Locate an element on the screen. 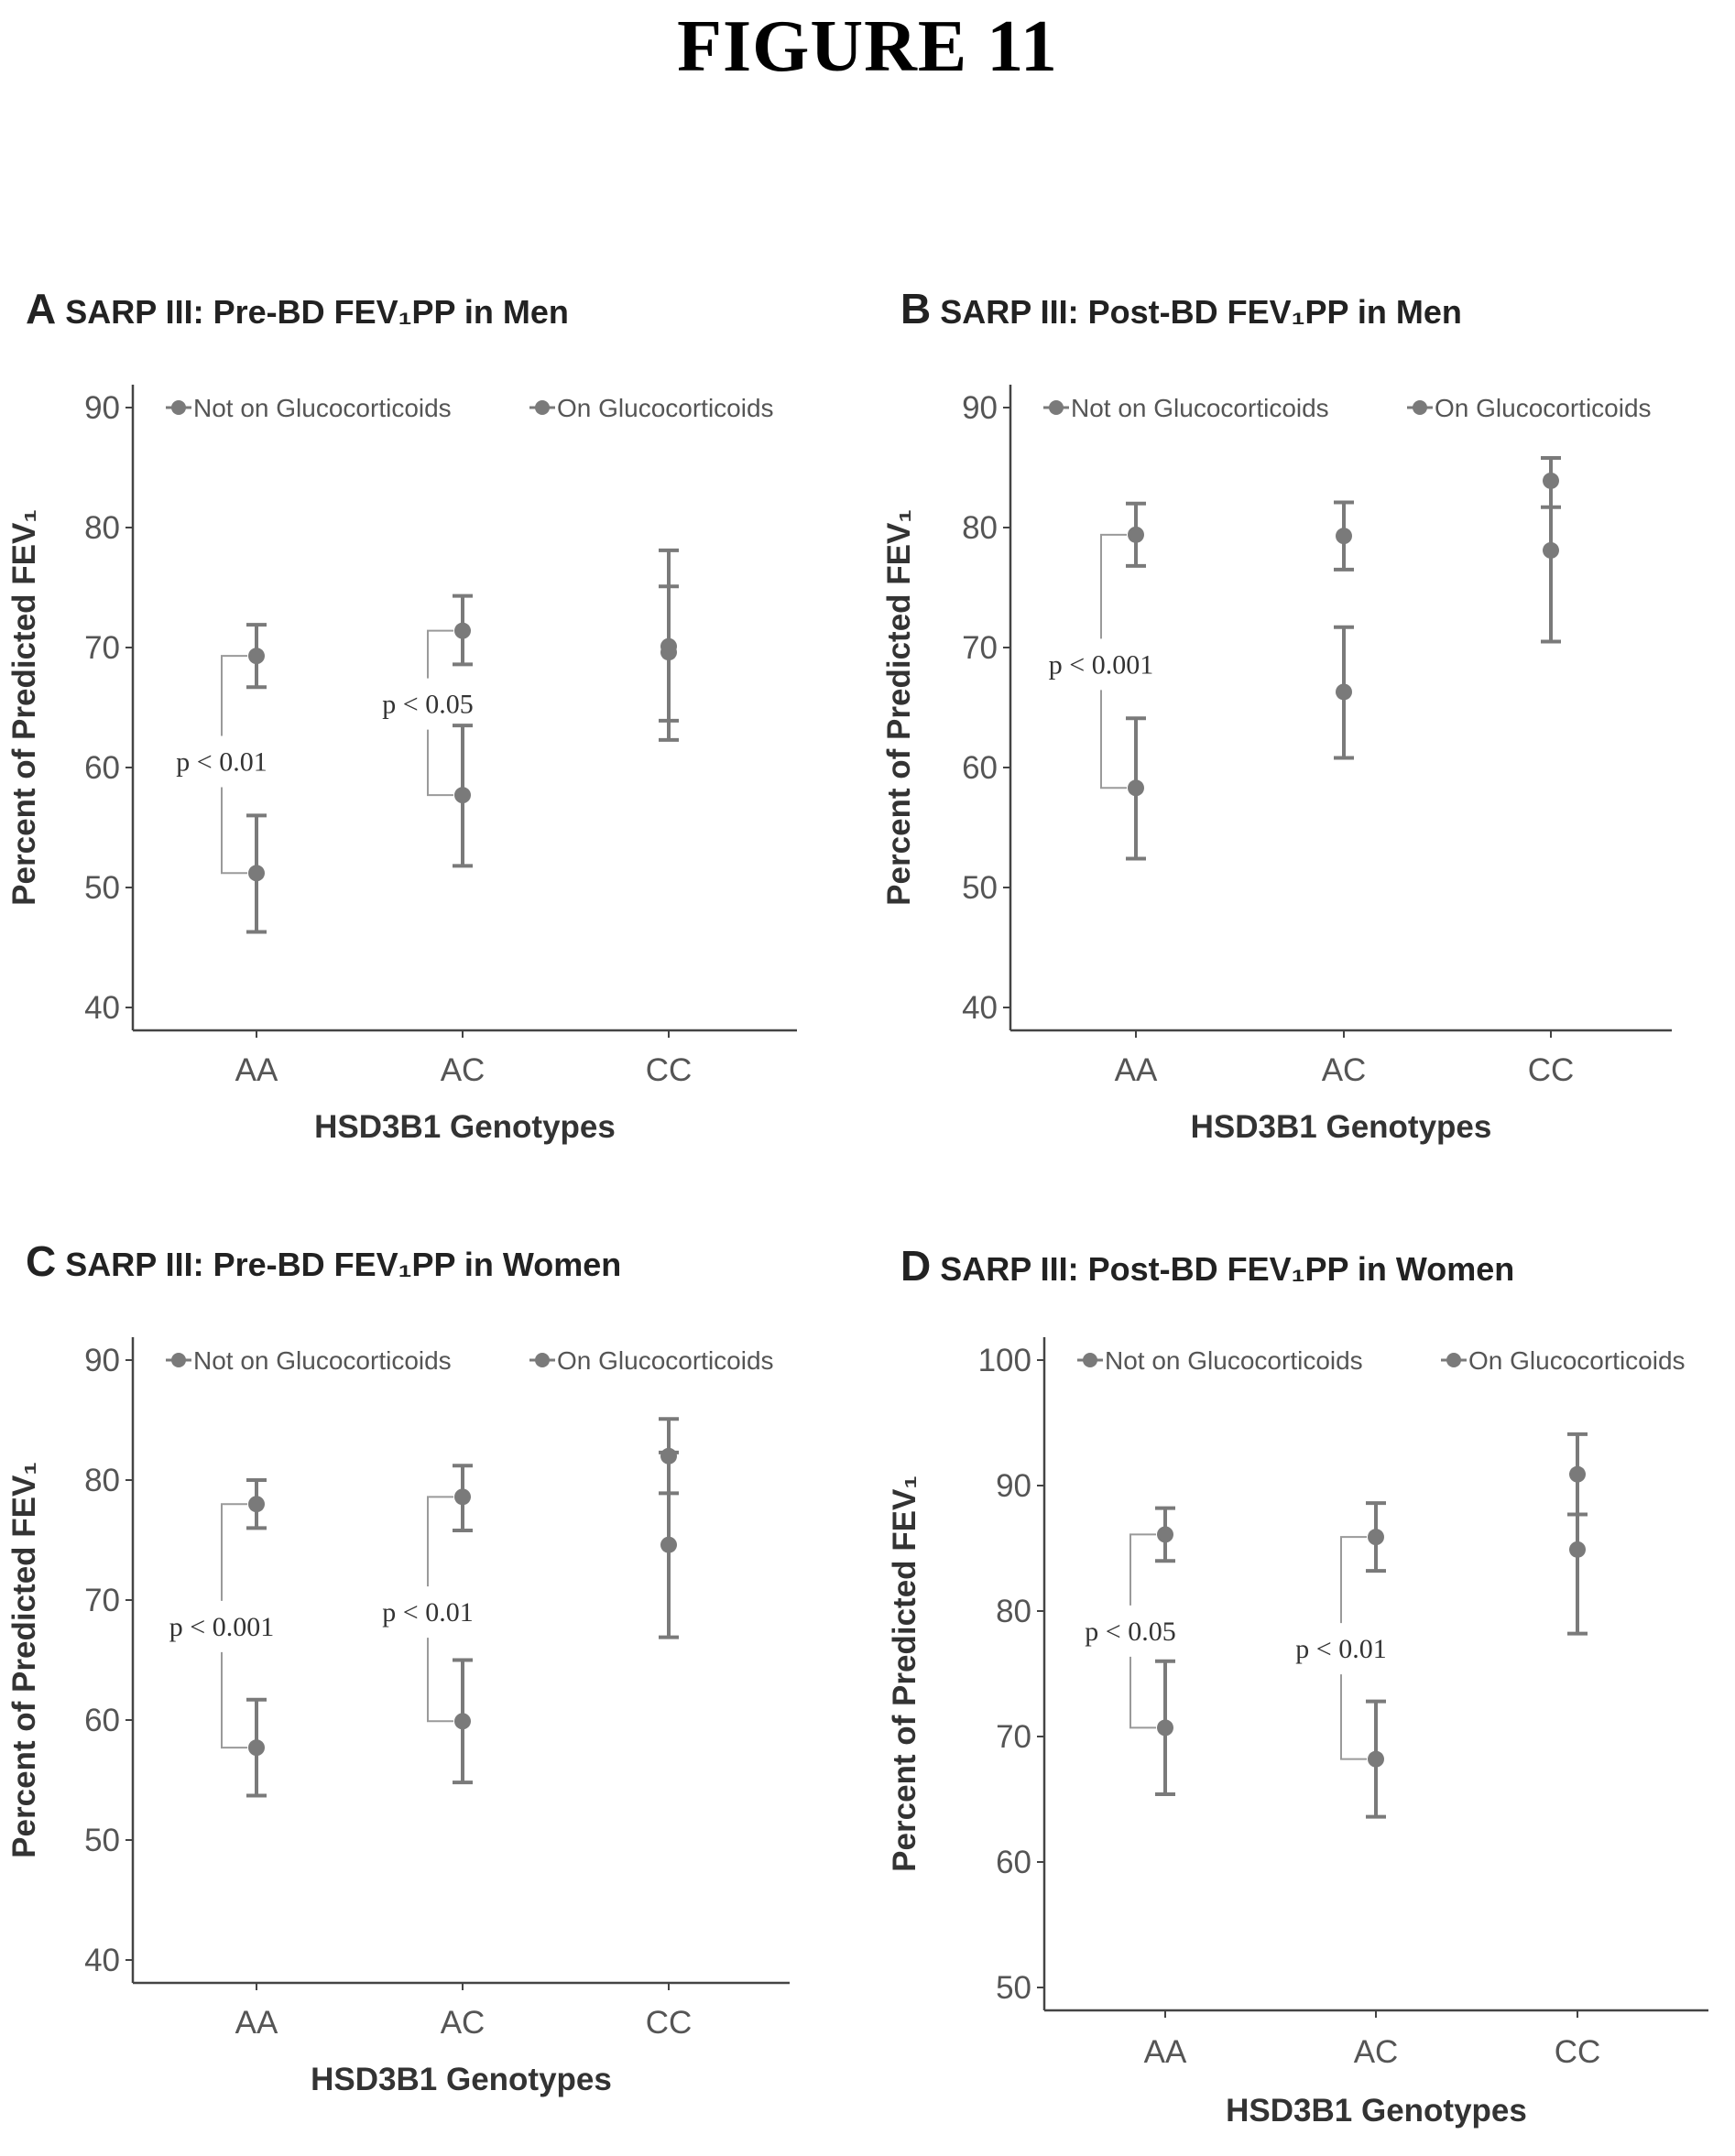  panel-d-title-text: SARP III: Post-BD FEV₁PP in Women is located at coordinates (1227, 1269).